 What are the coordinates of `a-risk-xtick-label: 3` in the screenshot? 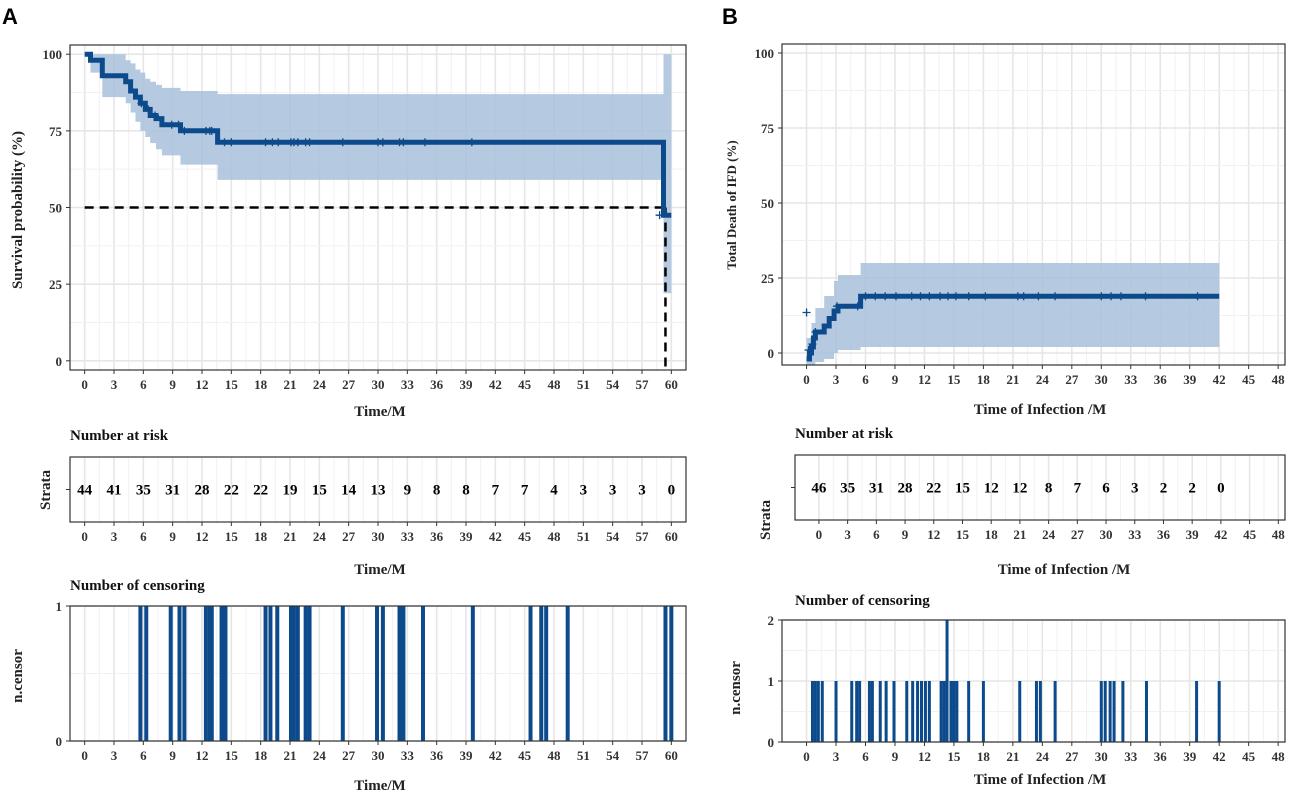 It's located at (114, 536).